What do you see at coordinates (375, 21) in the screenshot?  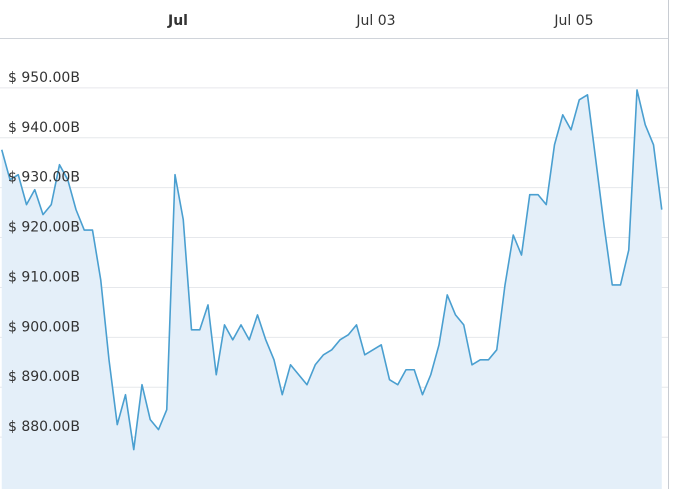 I see `x-tick-label: Jul 03` at bounding box center [375, 21].